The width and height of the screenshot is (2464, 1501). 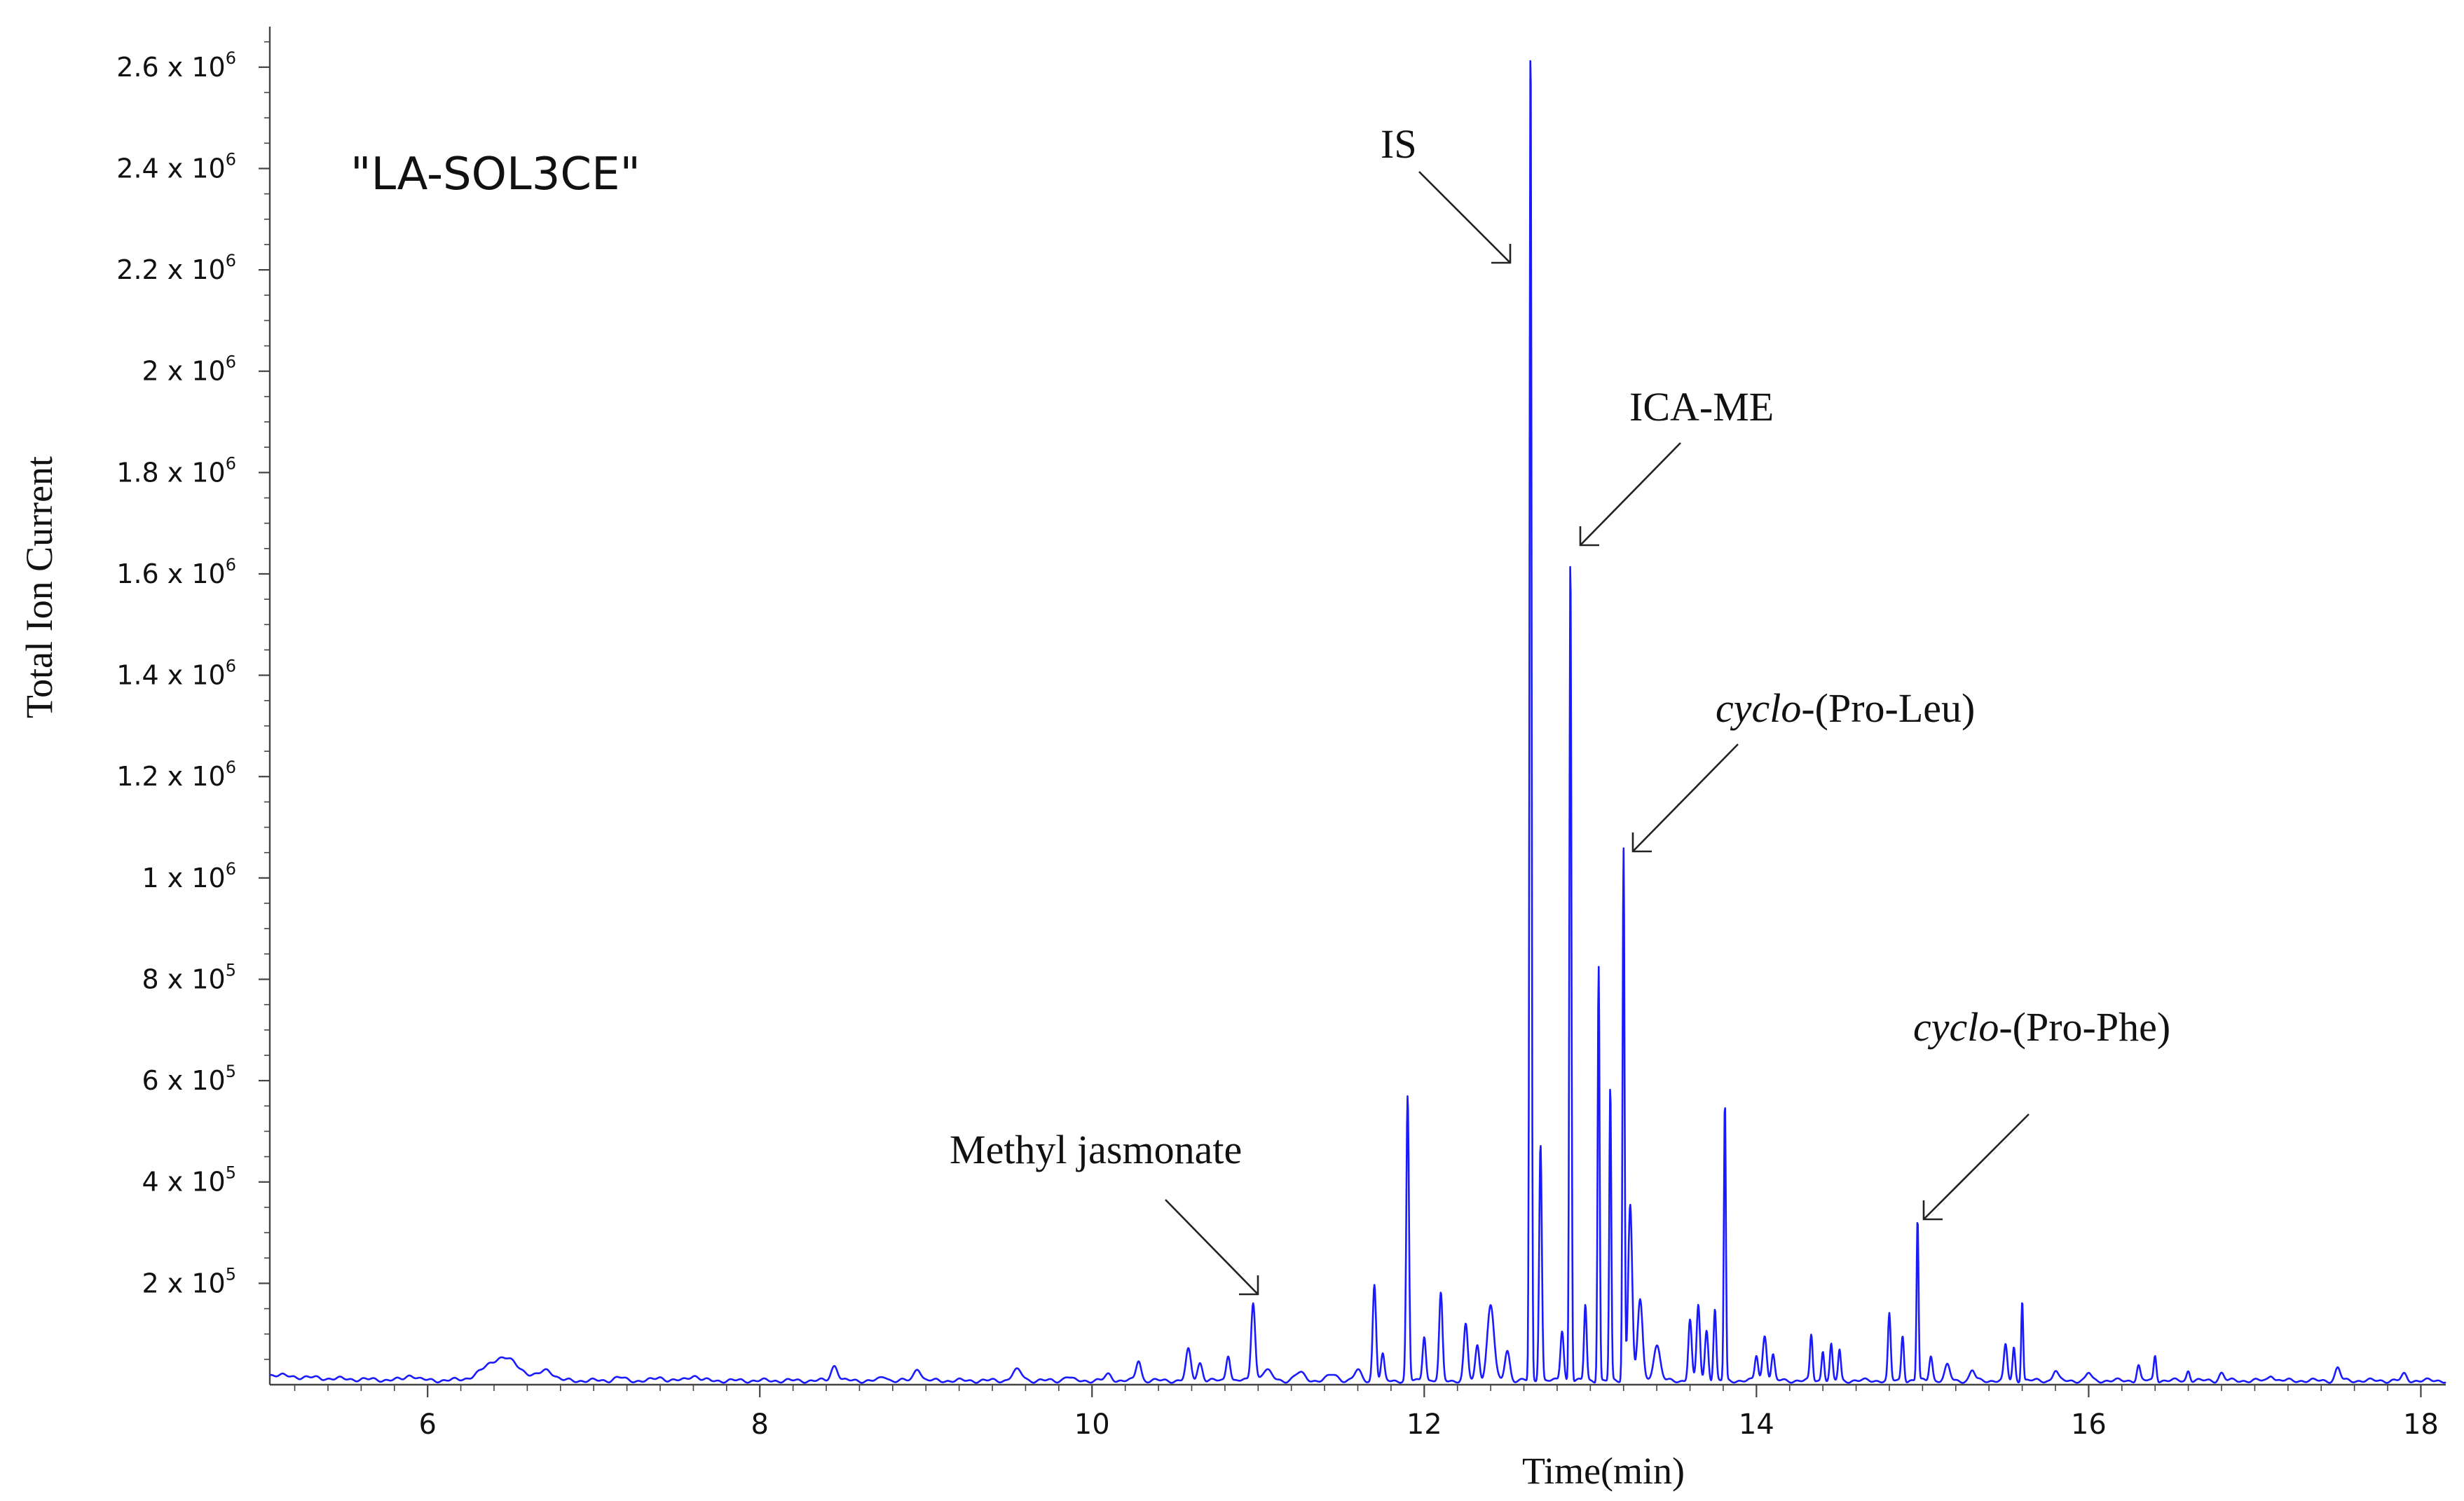 I want to click on y-tick-label-8: 1.8 x 10⁶, so click(x=176, y=470).